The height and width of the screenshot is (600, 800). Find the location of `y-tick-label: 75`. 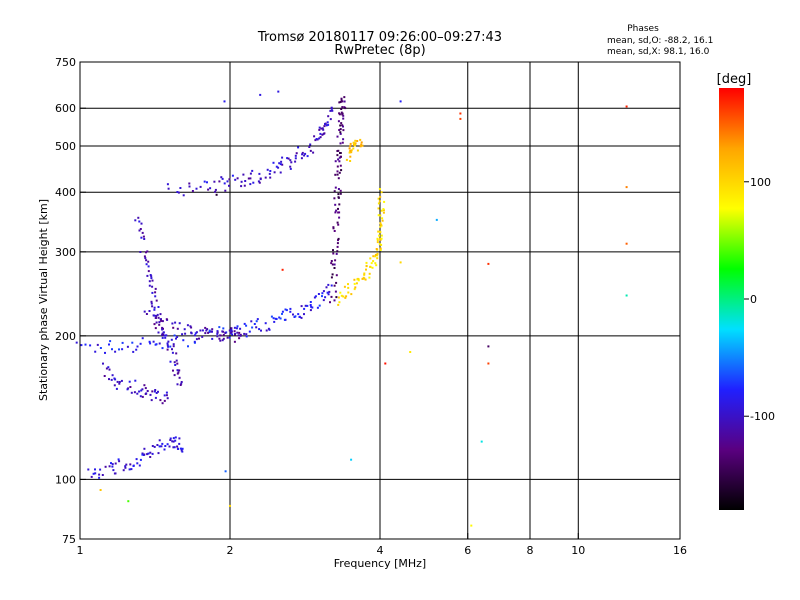

y-tick-label: 75 is located at coordinates (69, 539).